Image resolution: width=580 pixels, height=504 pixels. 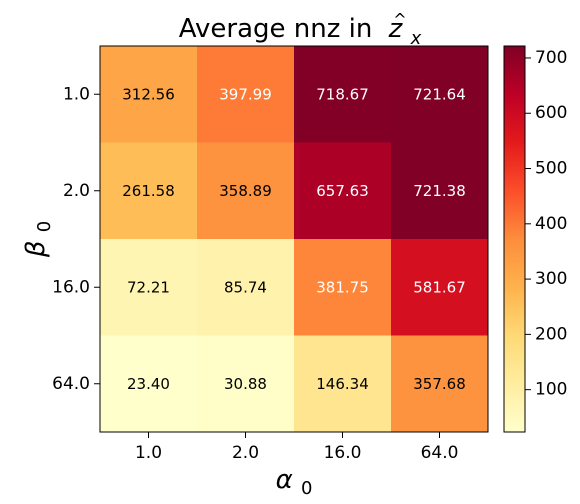 I want to click on x-axis-label-base: α, so click(x=284, y=480).